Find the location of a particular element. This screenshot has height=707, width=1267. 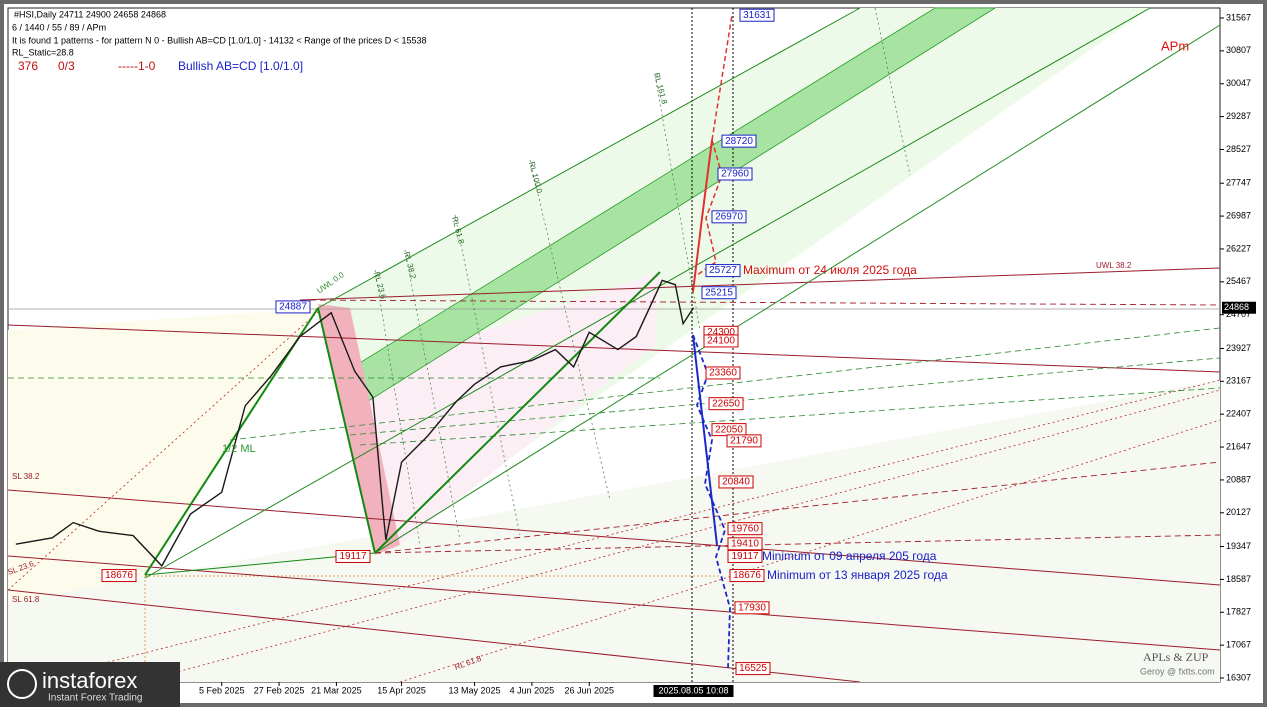

region-yellow is located at coordinates (163, 455).